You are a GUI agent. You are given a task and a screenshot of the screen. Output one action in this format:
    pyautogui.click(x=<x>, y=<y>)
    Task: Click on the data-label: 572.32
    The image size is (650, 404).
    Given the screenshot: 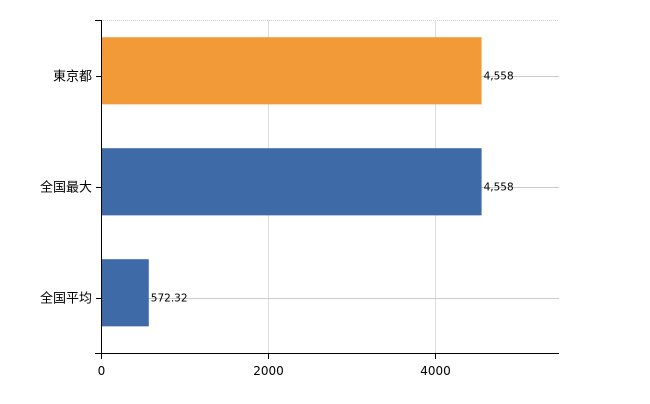 What is the action you would take?
    pyautogui.click(x=169, y=299)
    